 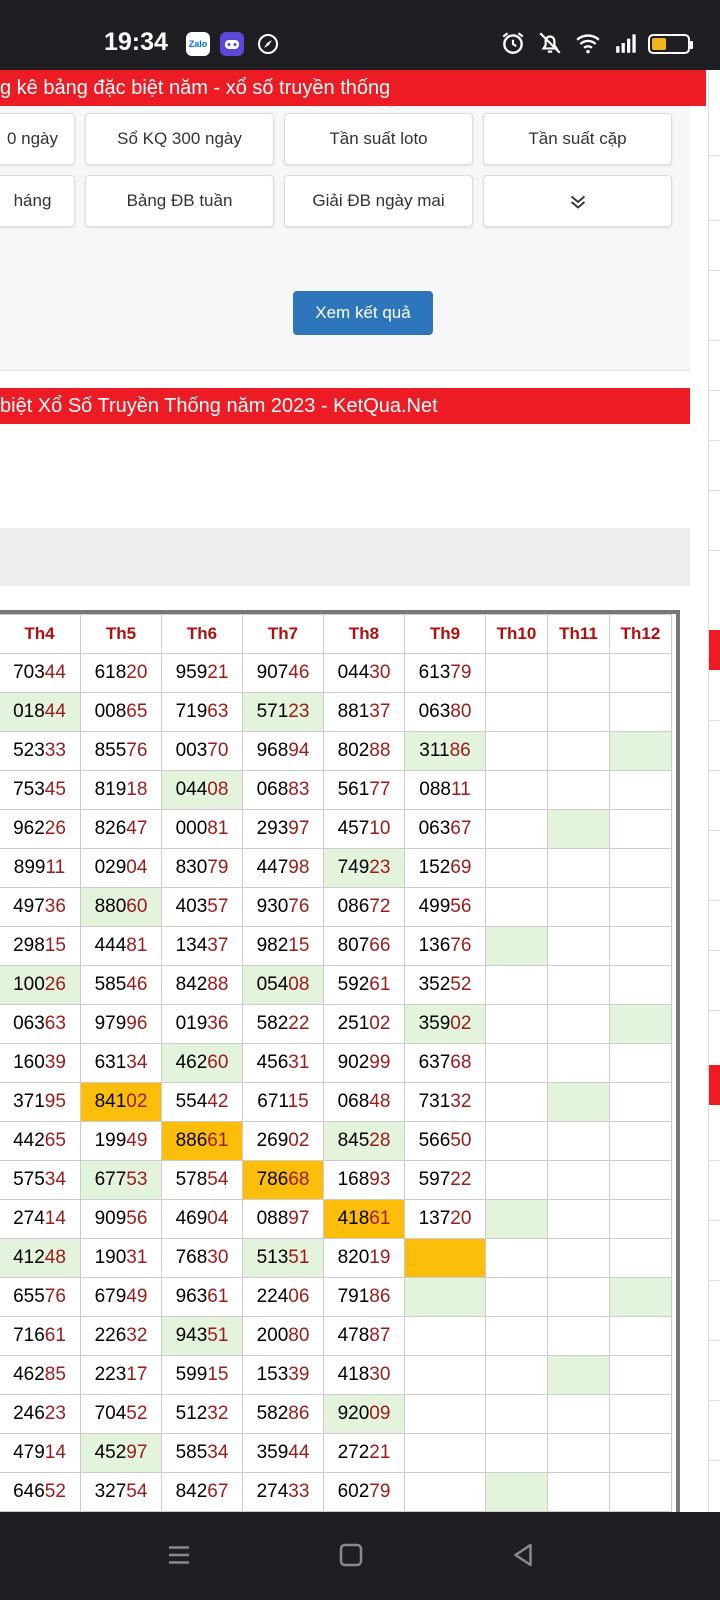 I want to click on result-cell: 10026, so click(x=40, y=985).